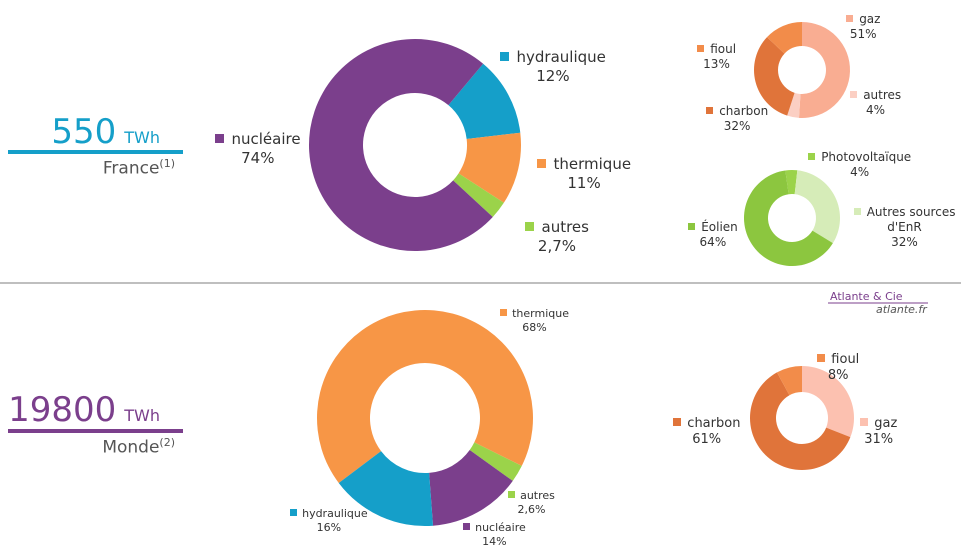 The height and width of the screenshot is (556, 961). What do you see at coordinates (584, 182) in the screenshot?
I see `value-label: 11%` at bounding box center [584, 182].